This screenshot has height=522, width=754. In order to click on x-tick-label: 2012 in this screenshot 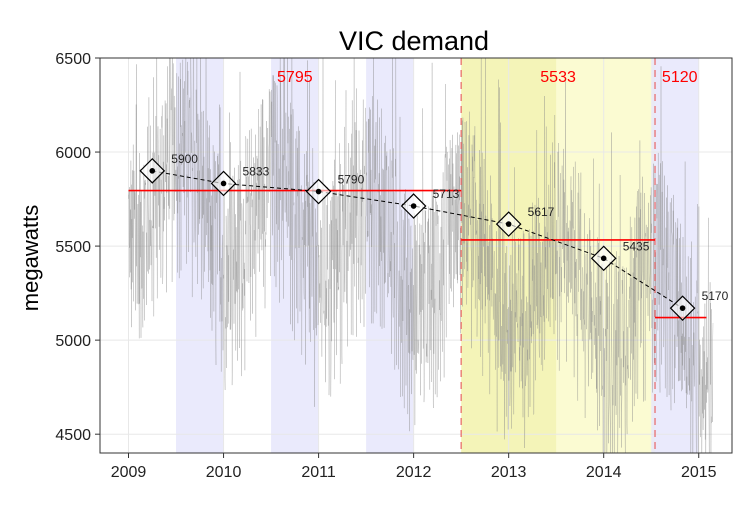, I will do `click(414, 472)`.